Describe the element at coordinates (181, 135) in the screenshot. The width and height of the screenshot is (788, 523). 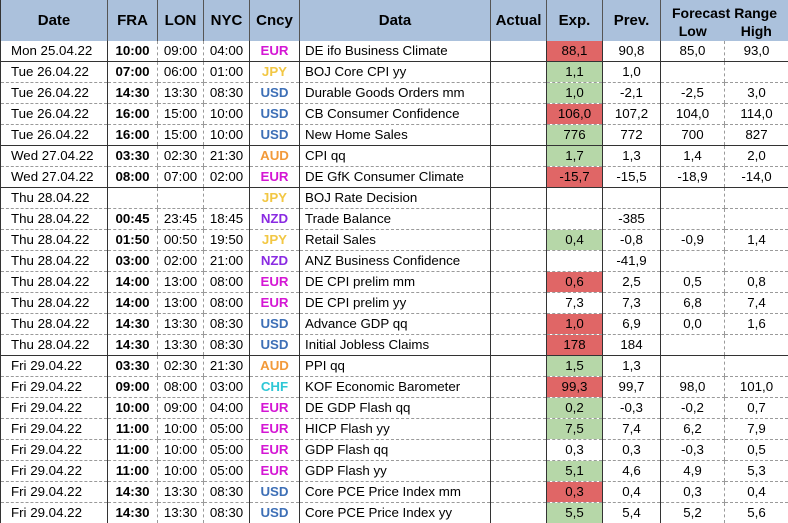
I see `cell-lon-time: 15:00` at that location.